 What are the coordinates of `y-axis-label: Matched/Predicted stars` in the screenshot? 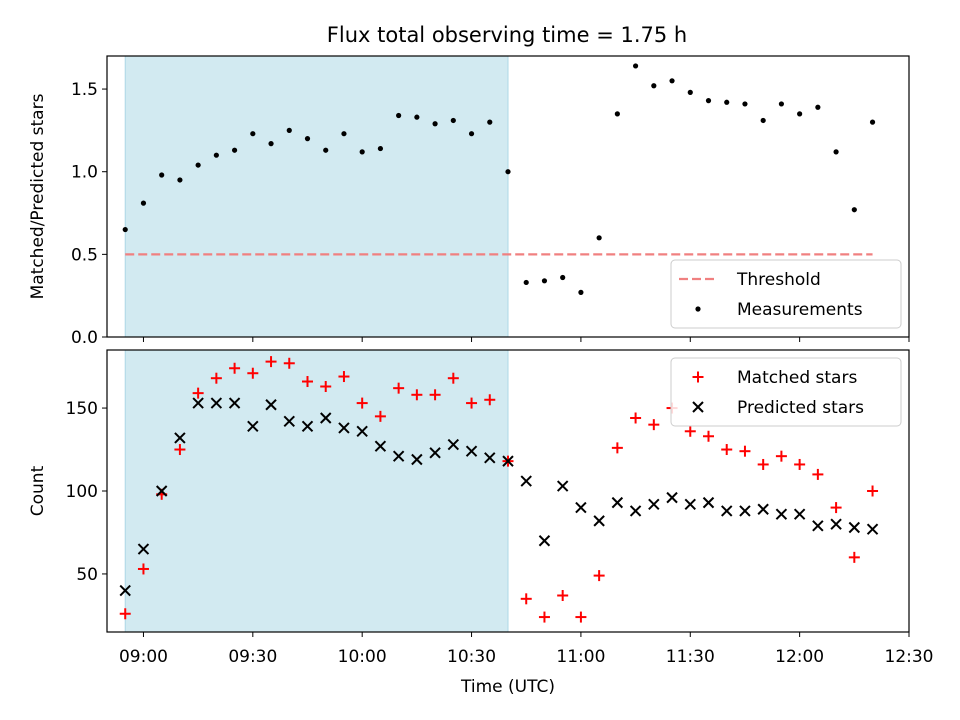 It's located at (38, 196).